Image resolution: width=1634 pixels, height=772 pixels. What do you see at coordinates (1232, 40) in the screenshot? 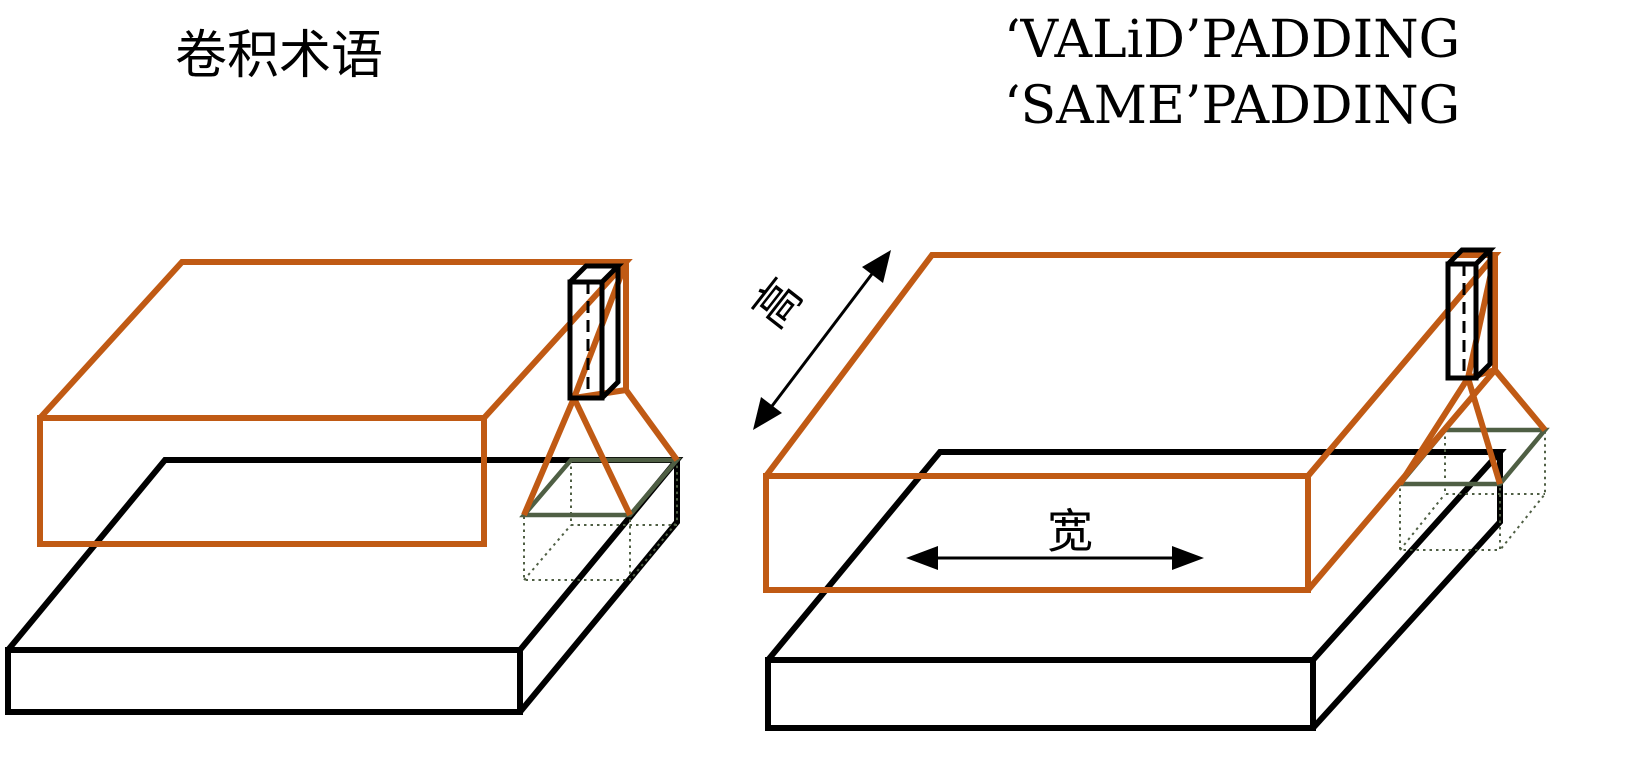
I see `valid-padding-title: ‘VALiD’PADDING` at bounding box center [1232, 40].